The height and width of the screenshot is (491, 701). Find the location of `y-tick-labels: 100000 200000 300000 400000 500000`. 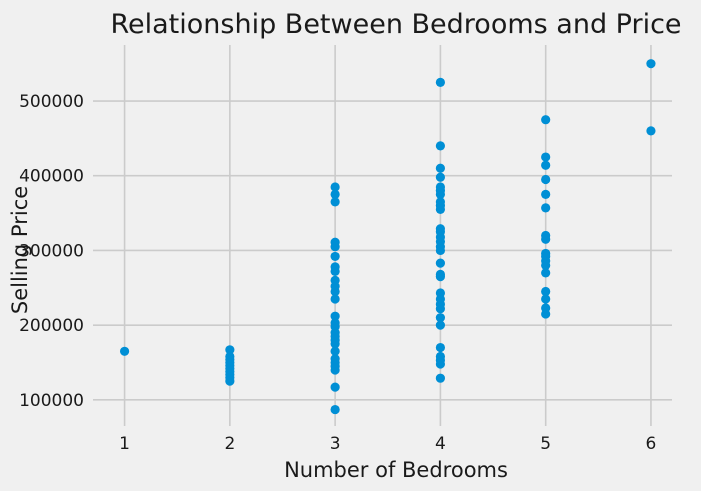

y-tick-labels: 100000 200000 300000 400000 500000 is located at coordinates (51, 251).